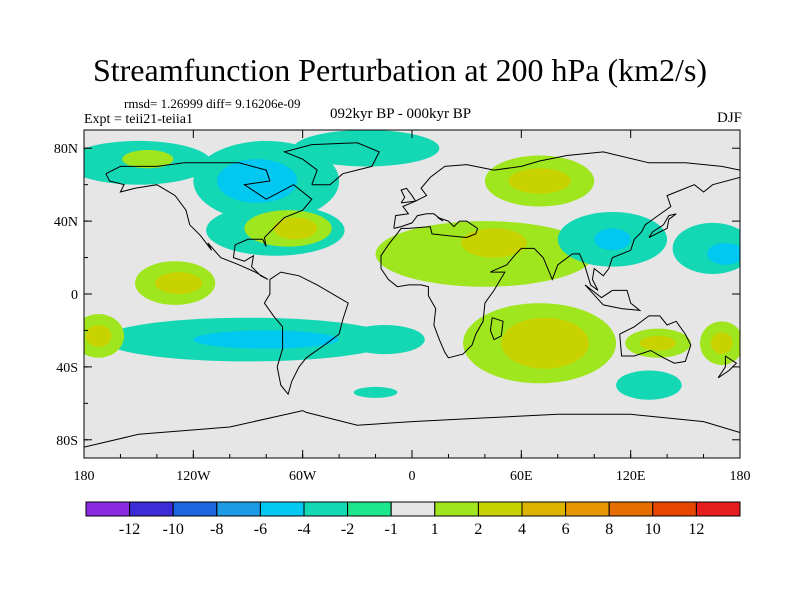 The width and height of the screenshot is (800, 600). I want to click on contour-arctic-atlantic-band, so click(366, 148).